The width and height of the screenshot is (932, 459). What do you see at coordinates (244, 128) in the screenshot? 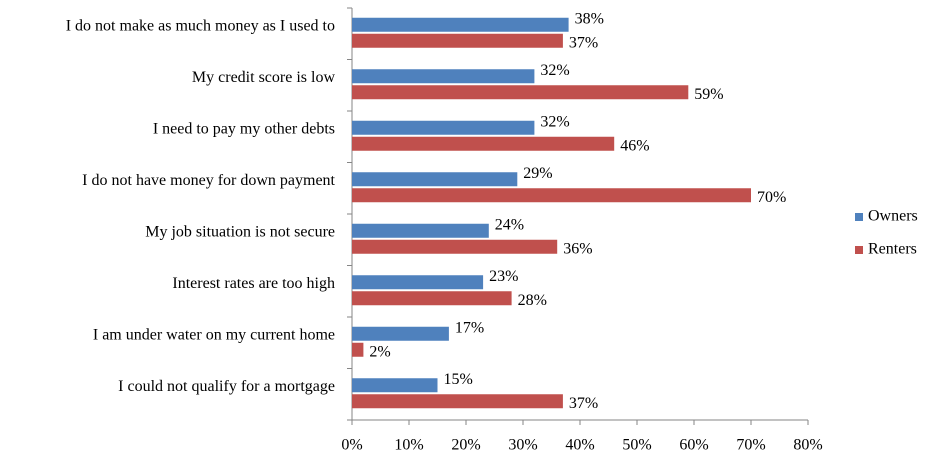
I see `y-tick-label: I need to pay my other debts` at bounding box center [244, 128].